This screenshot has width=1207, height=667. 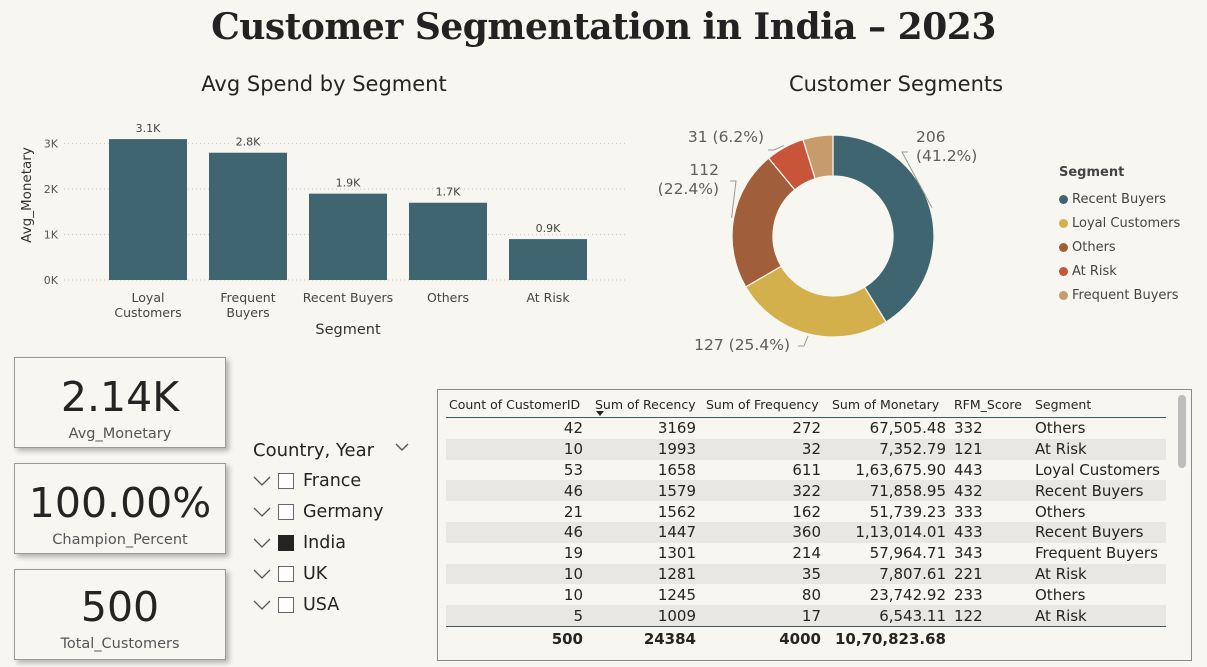 What do you see at coordinates (776, 147) in the screenshot?
I see `leader-line` at bounding box center [776, 147].